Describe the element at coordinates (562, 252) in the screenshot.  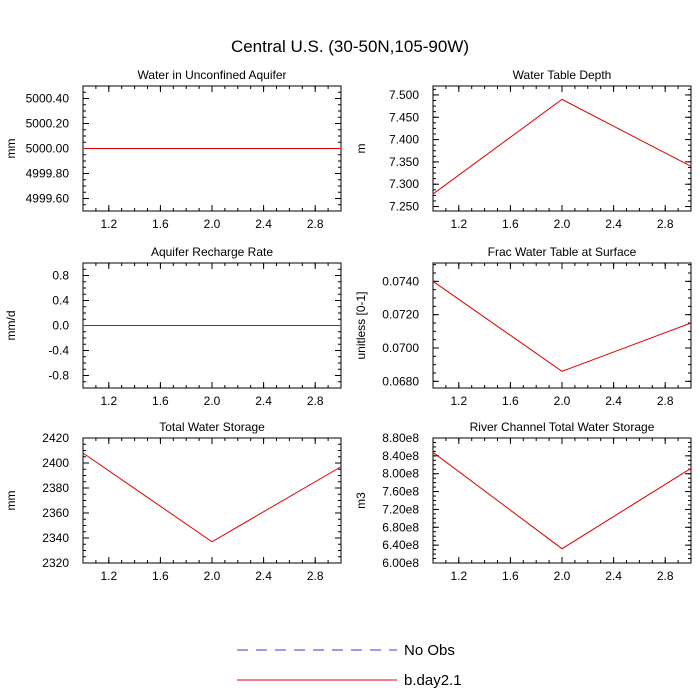
I see `panel-title: Frac Water Table at Surface` at that location.